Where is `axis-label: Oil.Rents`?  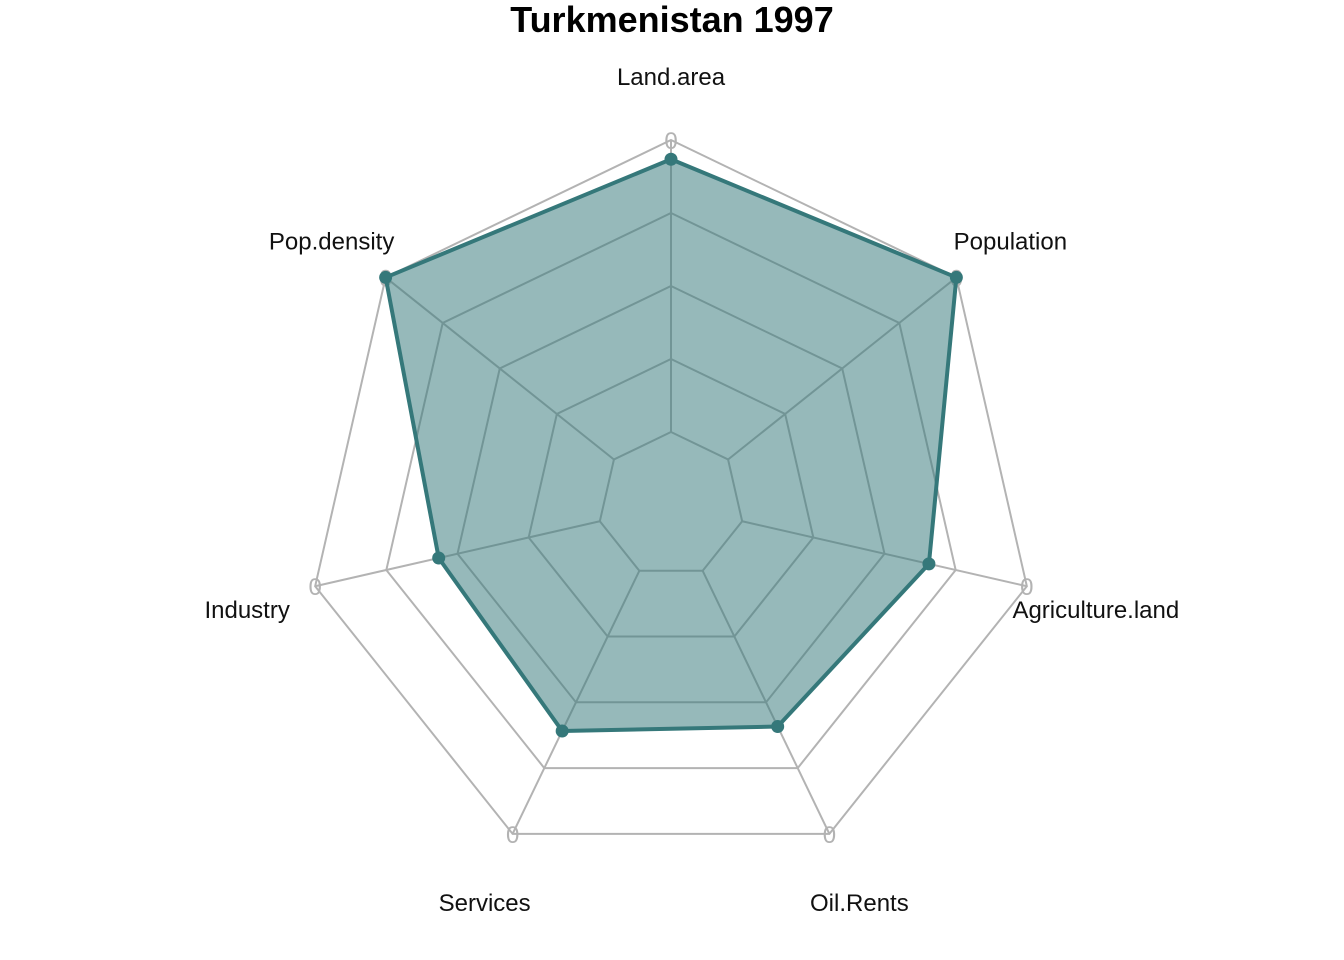
axis-label: Oil.Rents is located at coordinates (859, 903).